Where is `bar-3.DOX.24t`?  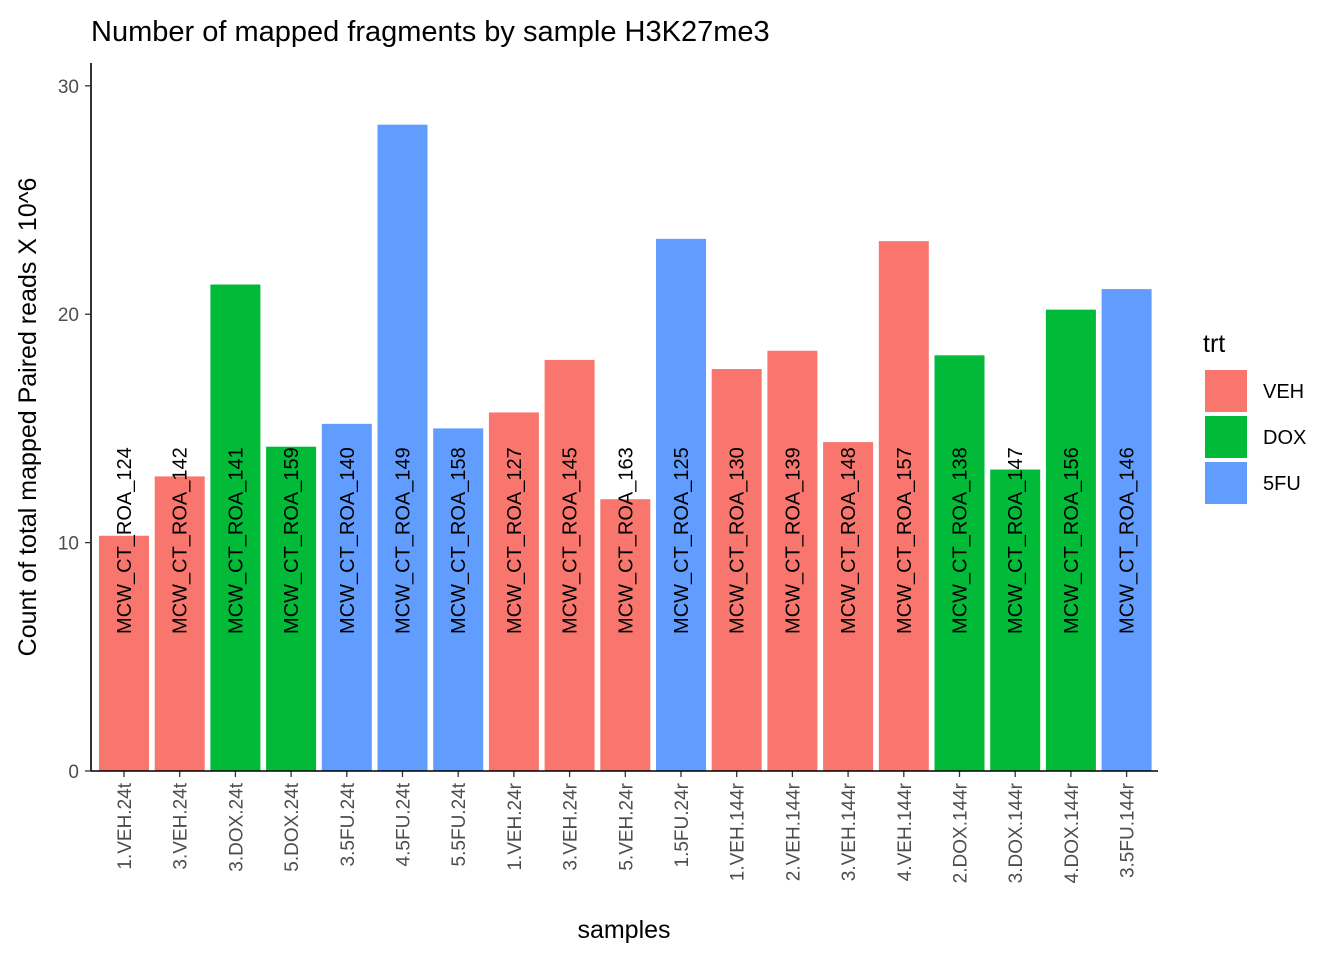 bar-3.DOX.24t is located at coordinates (235, 527).